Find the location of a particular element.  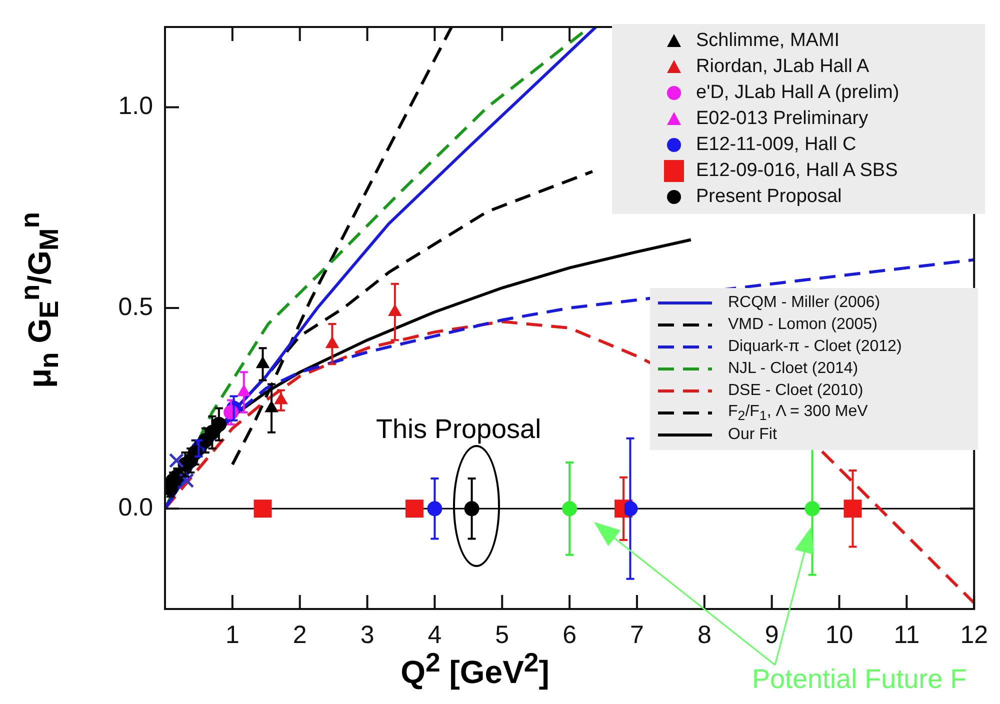

x-tick-label: 9 is located at coordinates (771, 634).